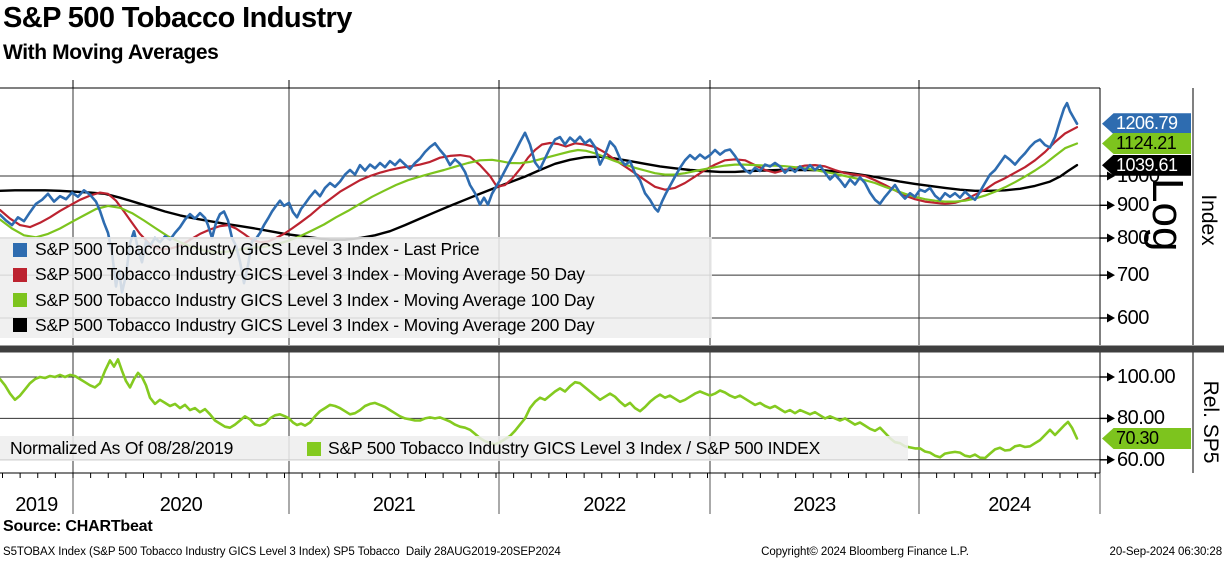 The image size is (1224, 566). I want to click on y-tick-label: 600, so click(1133, 318).